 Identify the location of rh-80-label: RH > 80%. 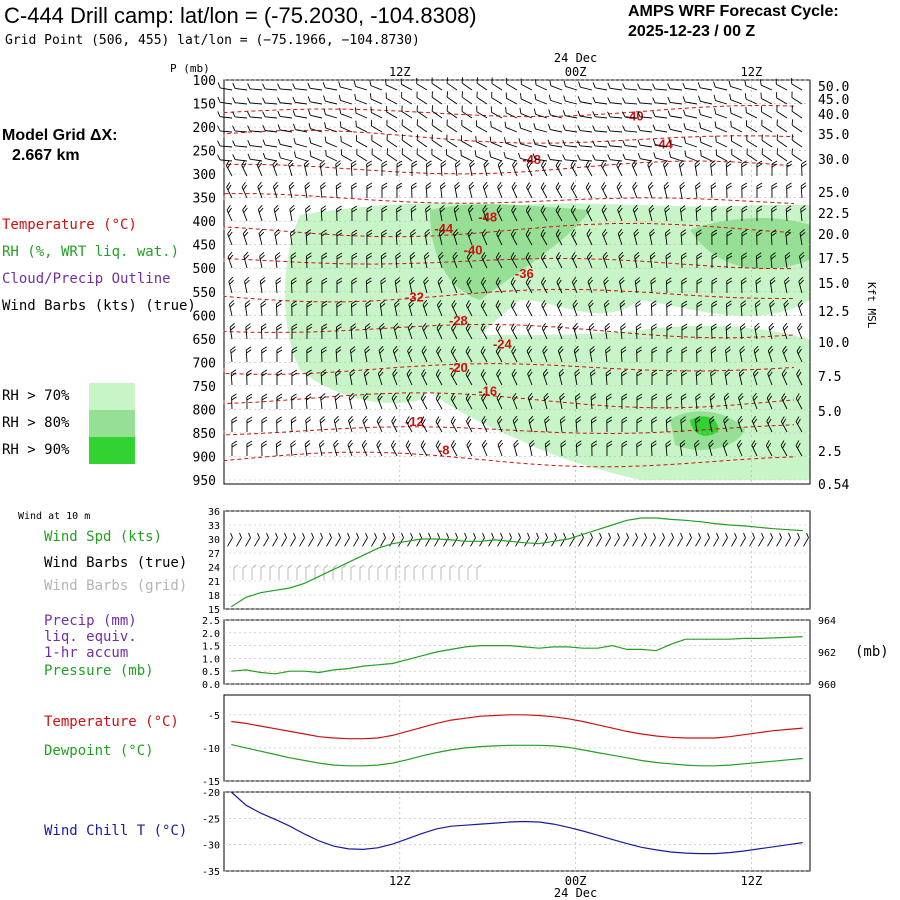
(36, 423).